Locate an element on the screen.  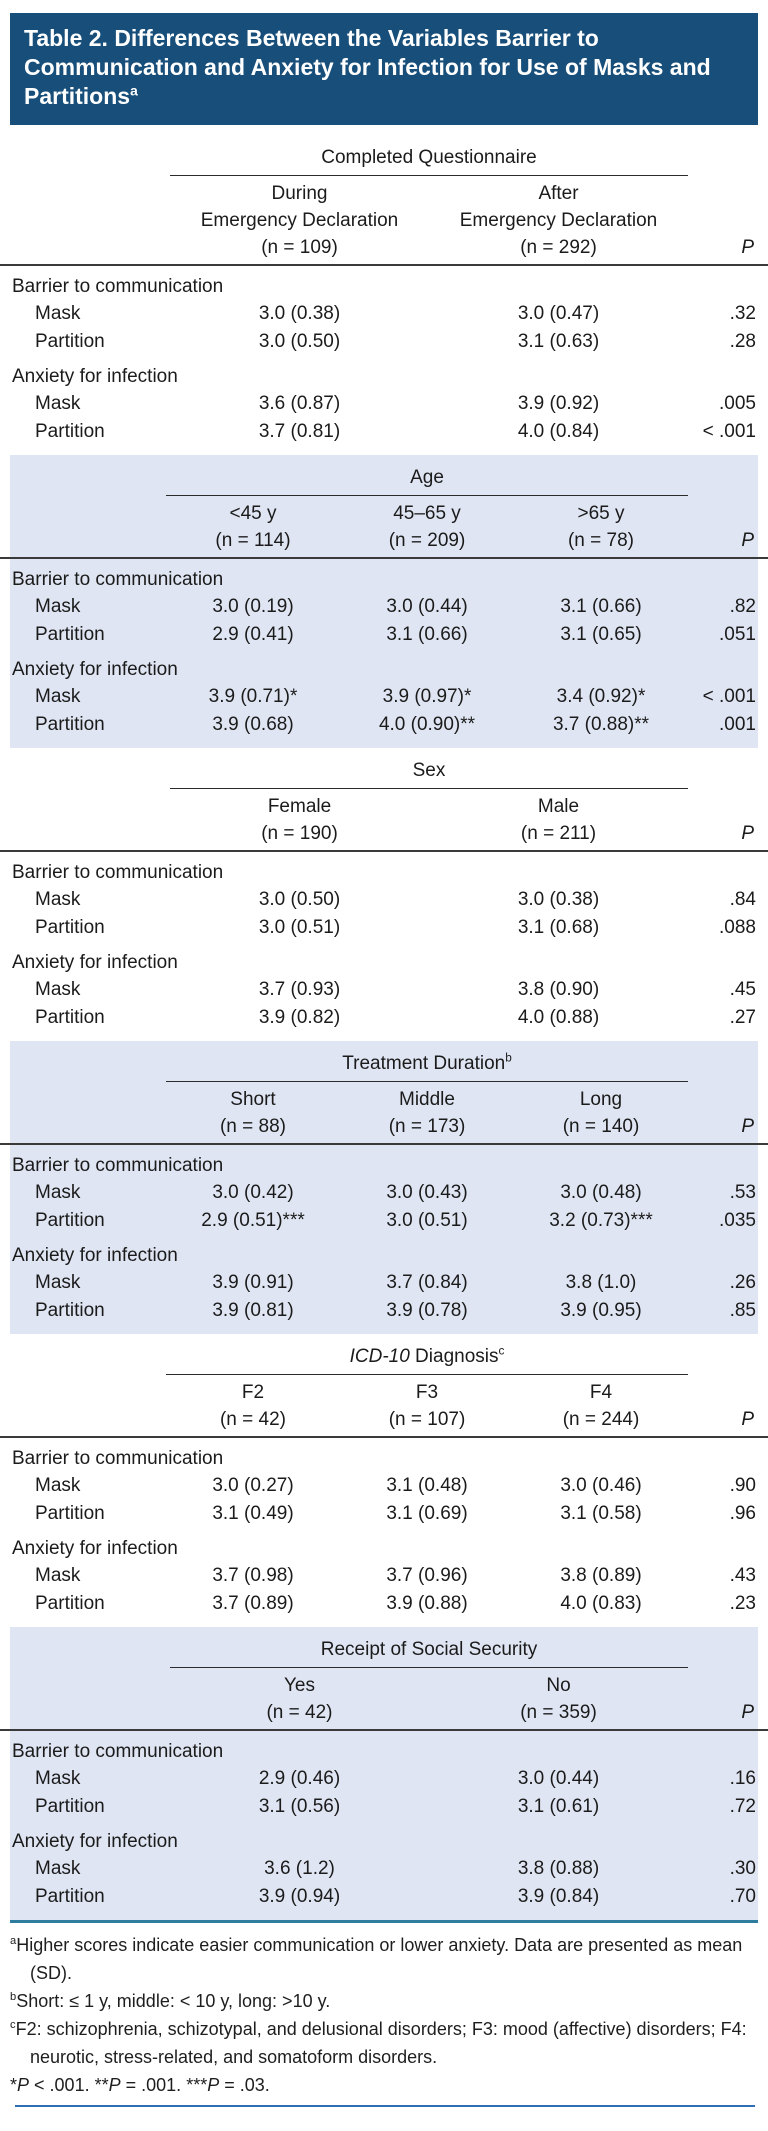
table-row: Mask 3.6 (0.87) 3.9 (0.92) .005 is located at coordinates (395, 403).